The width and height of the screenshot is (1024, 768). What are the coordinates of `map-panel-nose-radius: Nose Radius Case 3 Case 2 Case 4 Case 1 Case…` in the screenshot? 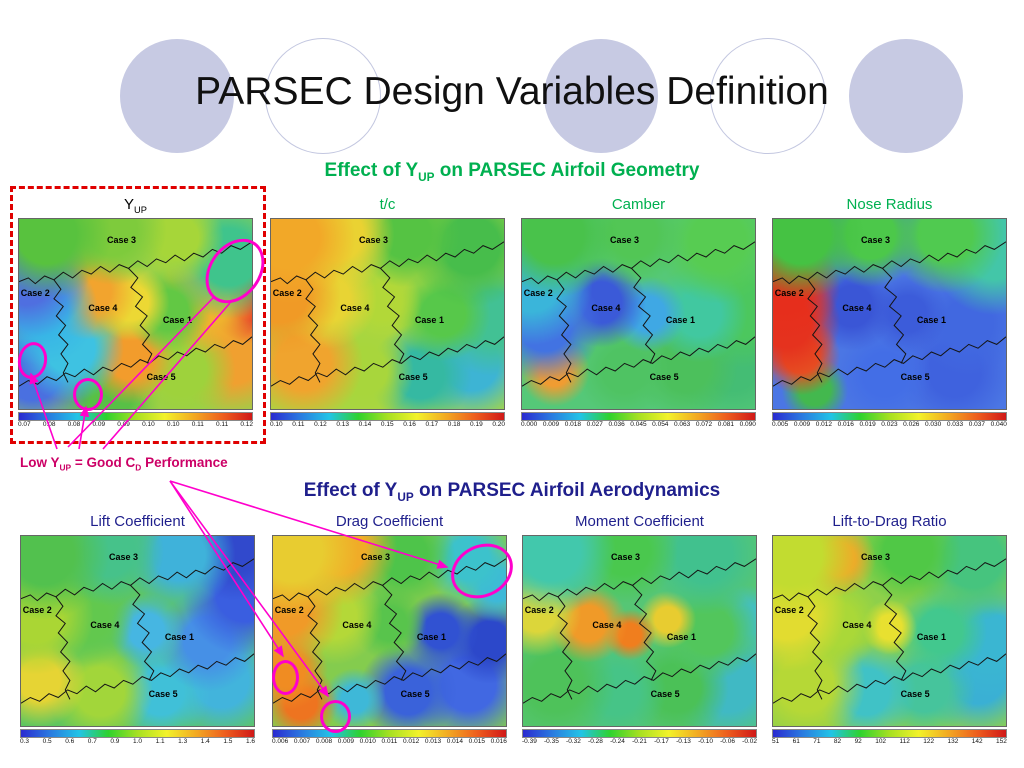 It's located at (889, 312).